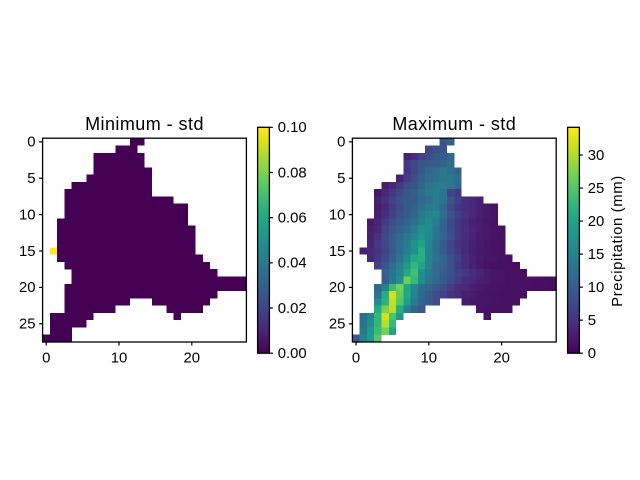  I want to click on svg-text: 0.08, so click(292, 173).